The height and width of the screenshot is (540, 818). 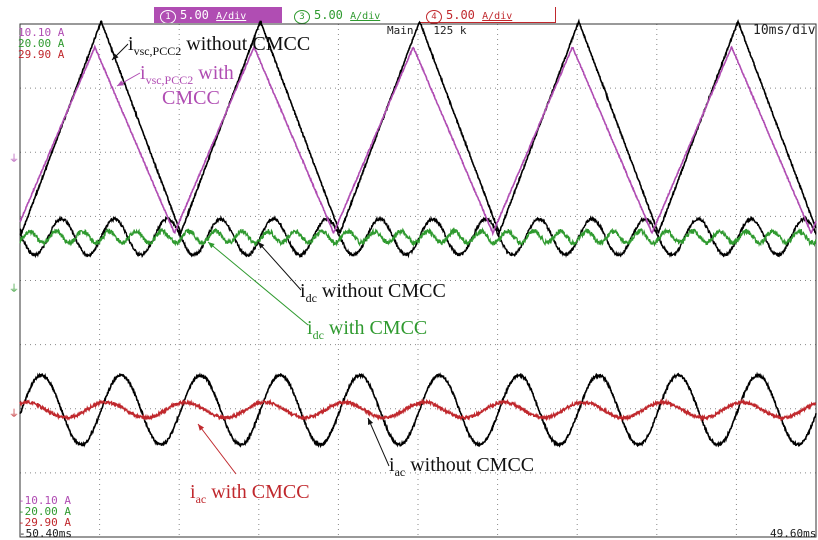 I want to click on arrow-ac-without, so click(x=378, y=442).